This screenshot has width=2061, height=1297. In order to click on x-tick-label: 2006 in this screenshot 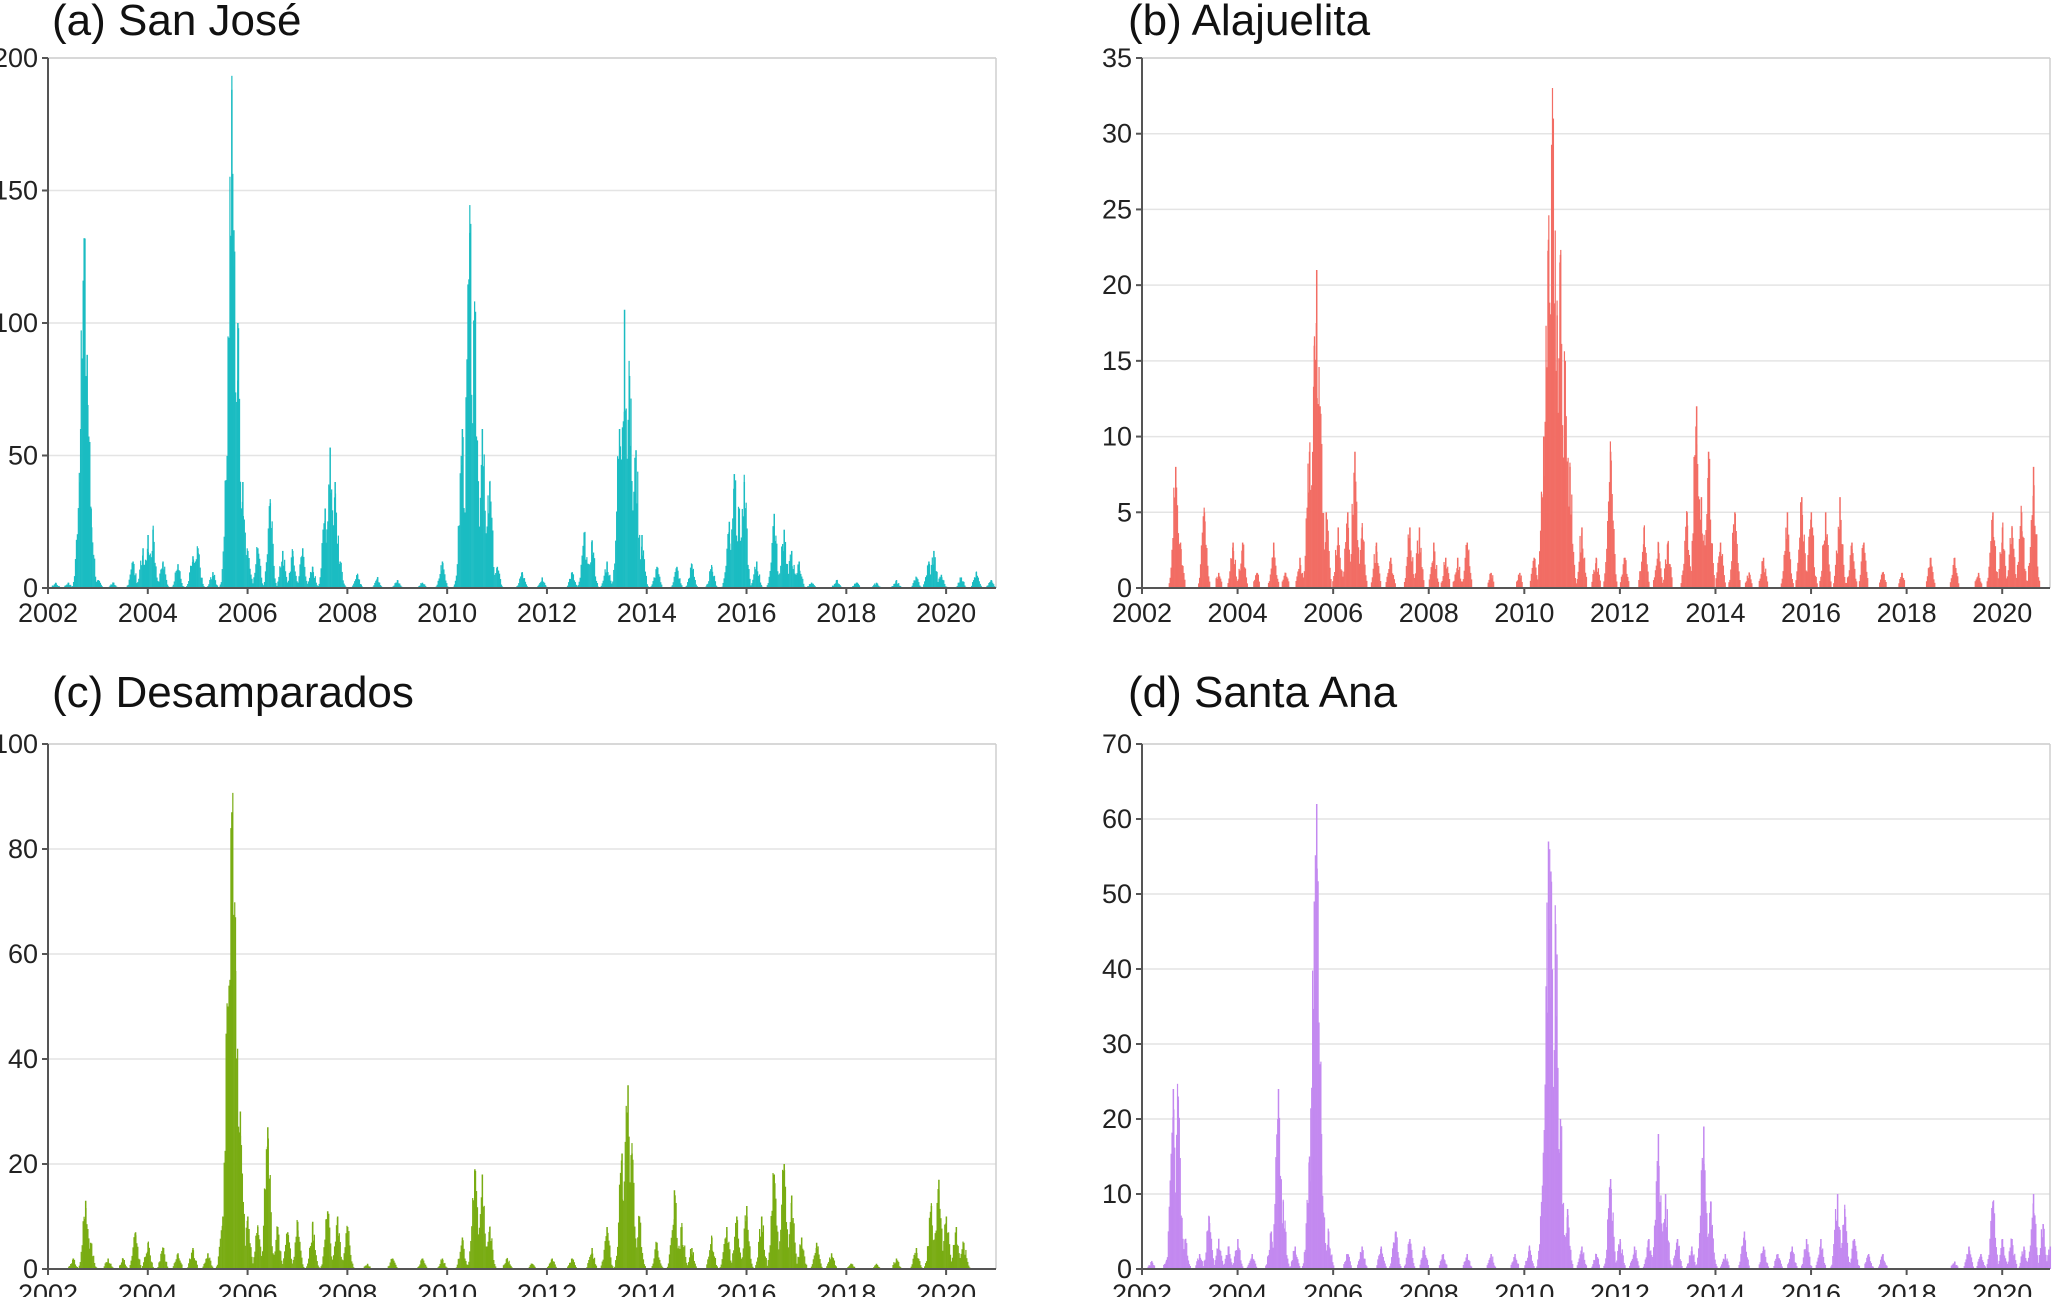, I will do `click(248, 1288)`.